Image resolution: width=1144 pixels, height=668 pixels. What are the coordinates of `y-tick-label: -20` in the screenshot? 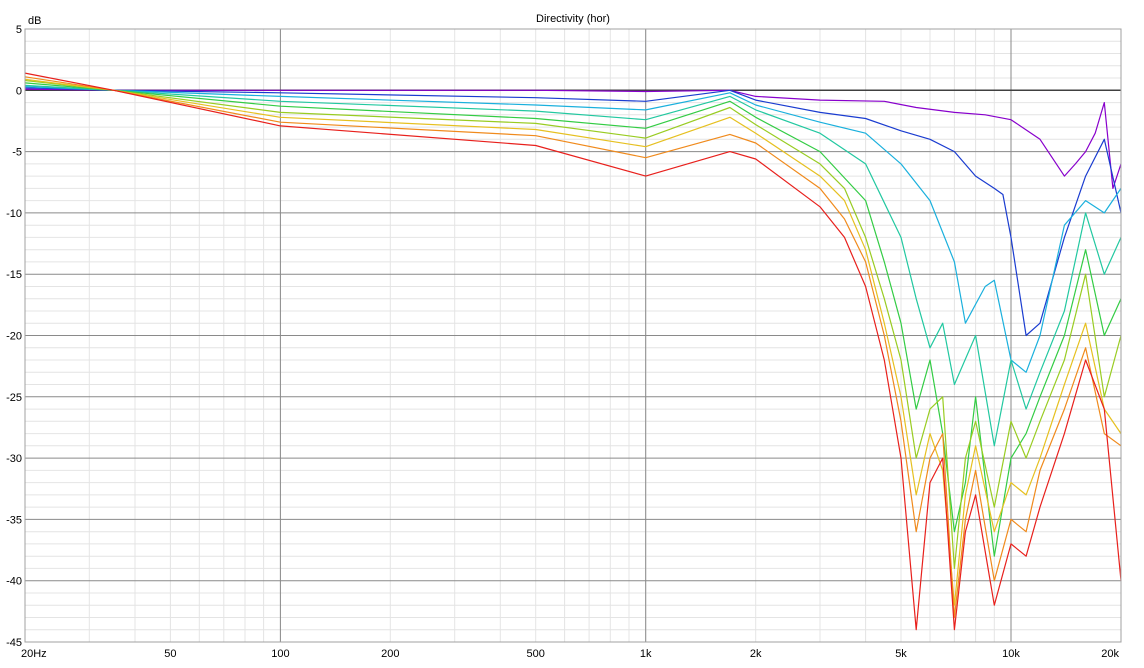 It's located at (14, 337).